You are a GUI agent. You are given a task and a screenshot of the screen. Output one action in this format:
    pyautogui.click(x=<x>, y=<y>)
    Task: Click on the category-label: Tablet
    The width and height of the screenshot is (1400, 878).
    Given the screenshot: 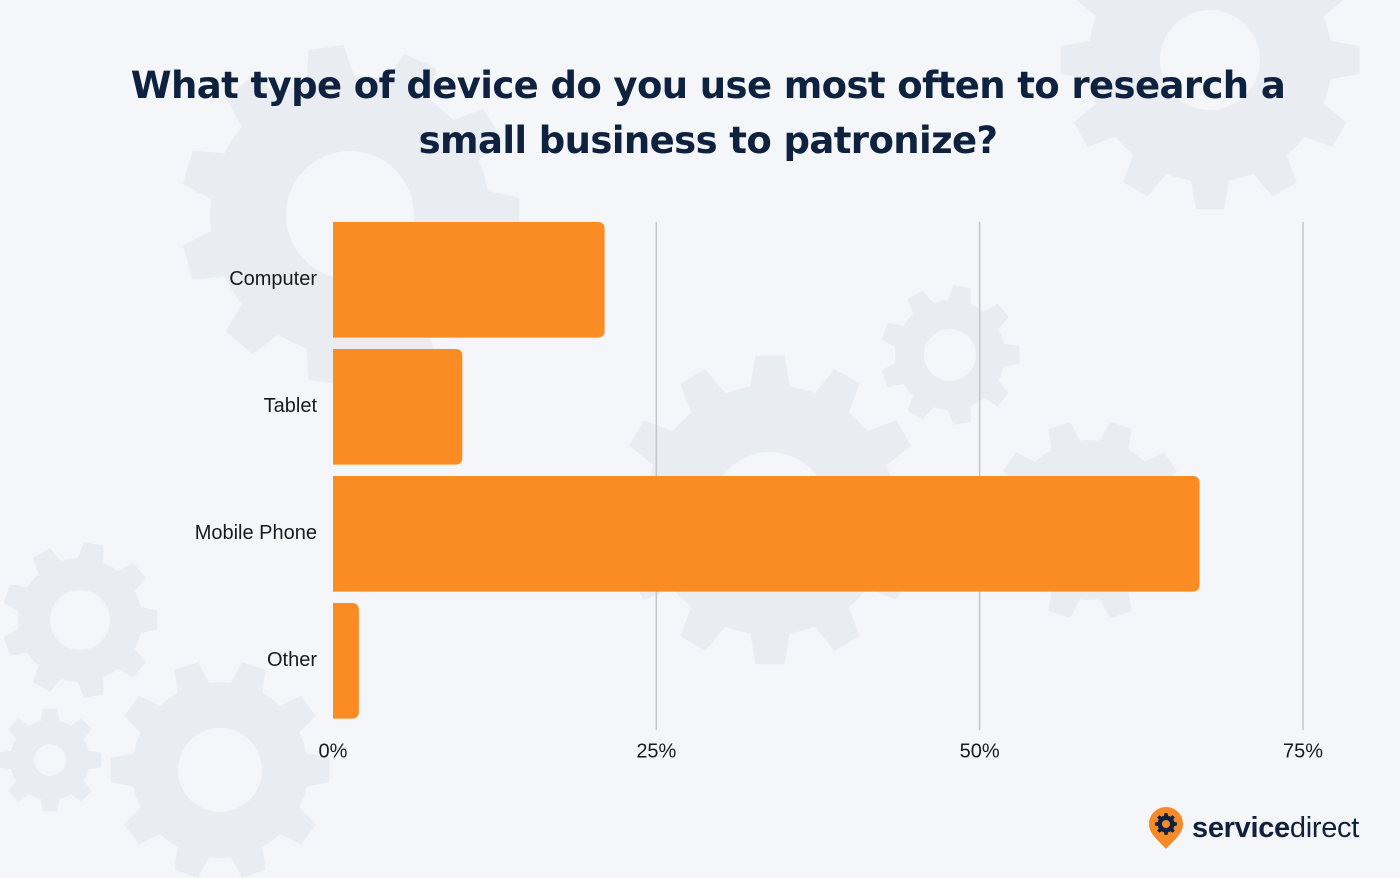 What is the action you would take?
    pyautogui.click(x=291, y=406)
    